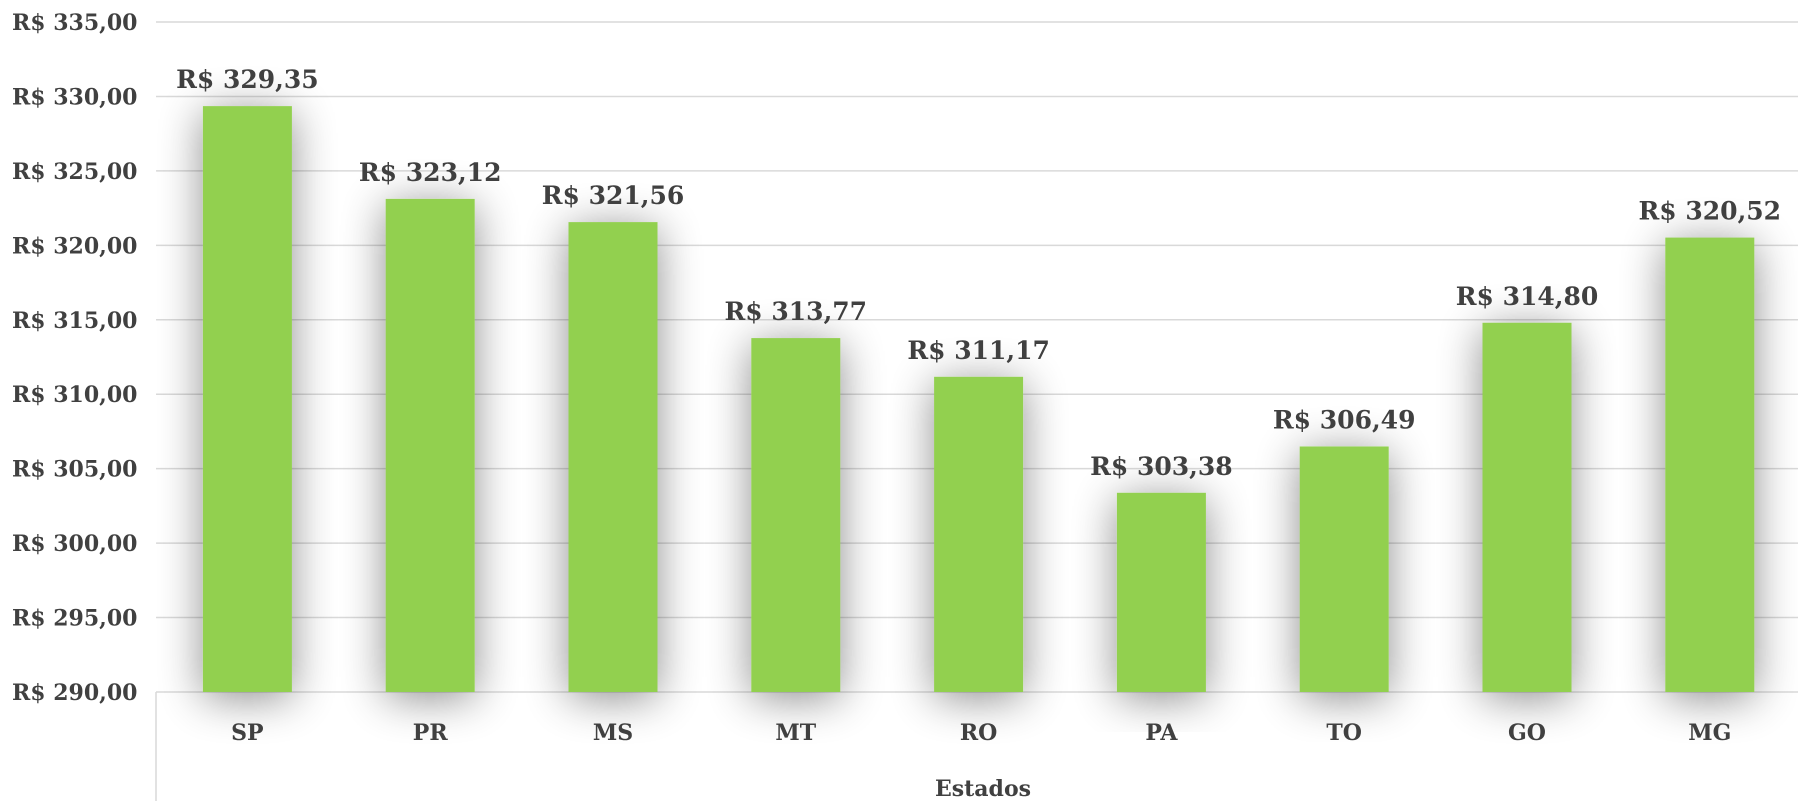 The image size is (1798, 801). I want to click on x-tick-label-go: GO, so click(1527, 733).